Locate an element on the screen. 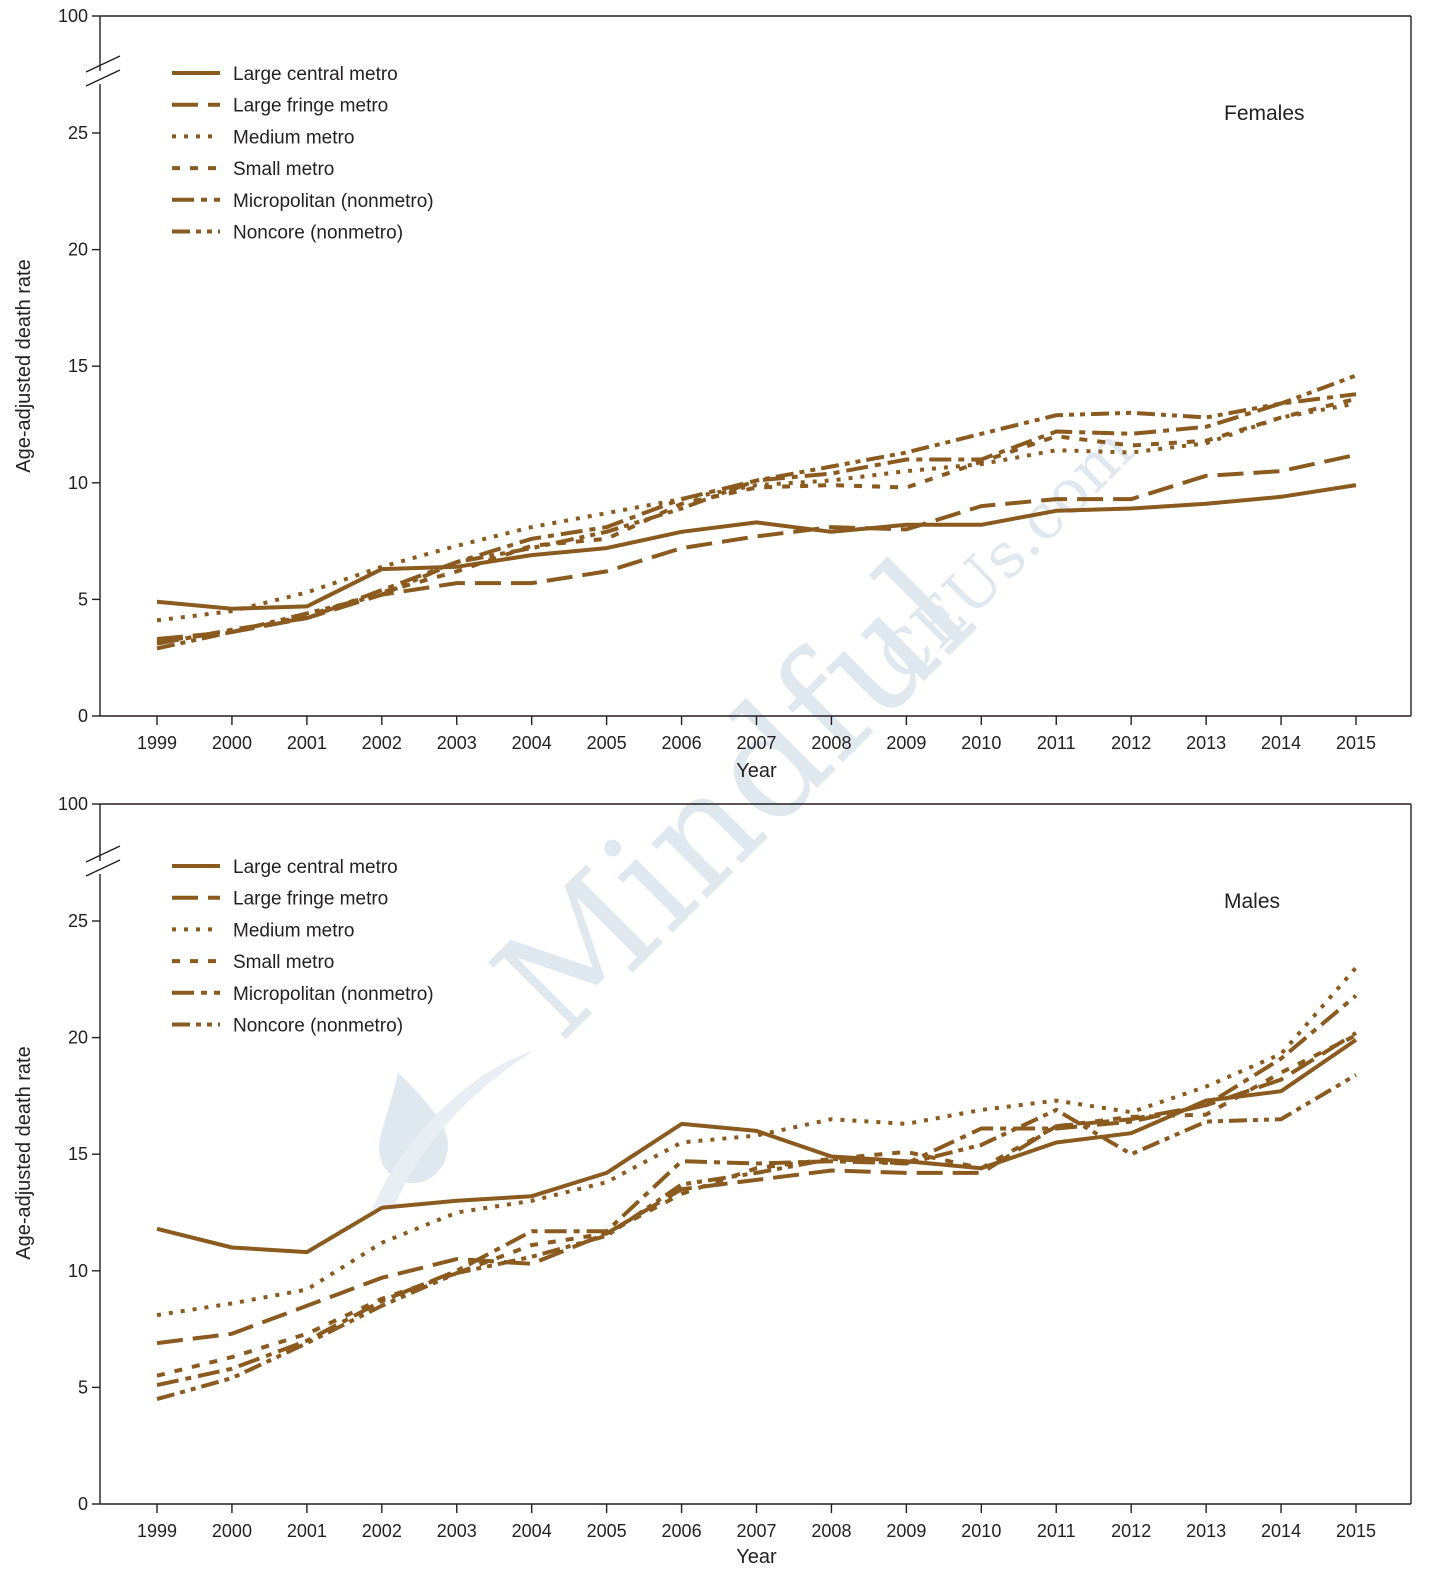  watermark-drop-icon is located at coordinates (413, 1128).